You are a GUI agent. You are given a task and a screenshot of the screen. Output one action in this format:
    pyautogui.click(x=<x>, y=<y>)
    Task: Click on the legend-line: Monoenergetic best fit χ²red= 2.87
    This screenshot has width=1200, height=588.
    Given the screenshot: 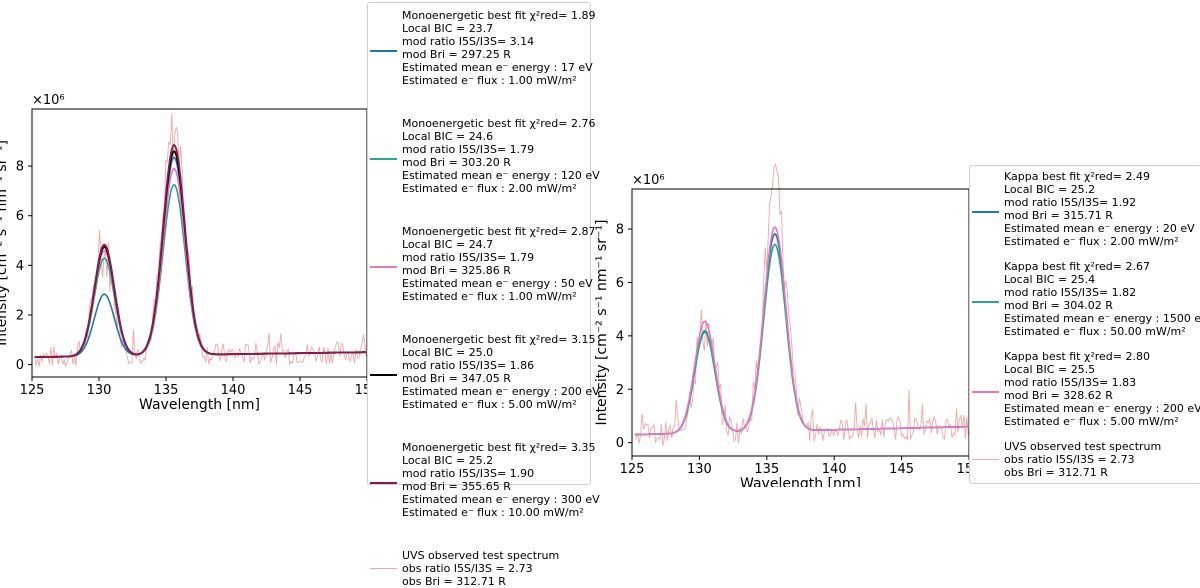 What is the action you would take?
    pyautogui.click(x=499, y=231)
    